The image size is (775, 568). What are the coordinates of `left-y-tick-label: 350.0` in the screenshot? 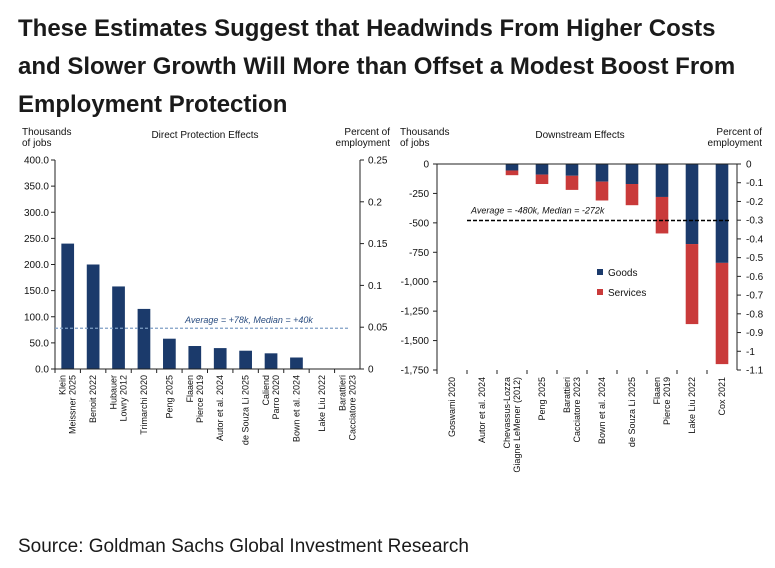 It's located at (36, 187).